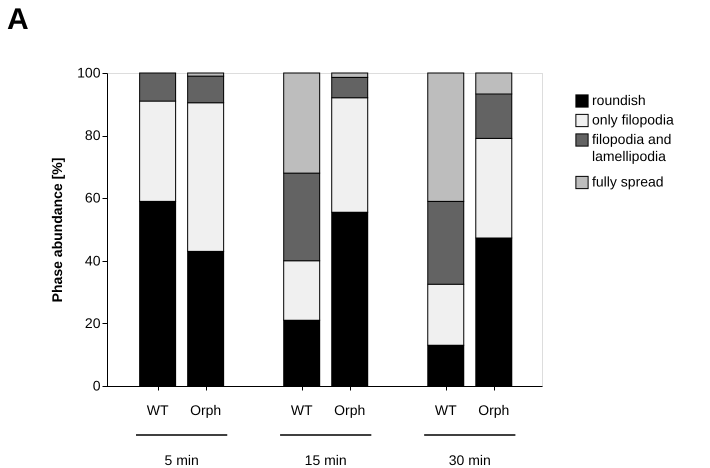  I want to click on text: 30 min, so click(469, 460).